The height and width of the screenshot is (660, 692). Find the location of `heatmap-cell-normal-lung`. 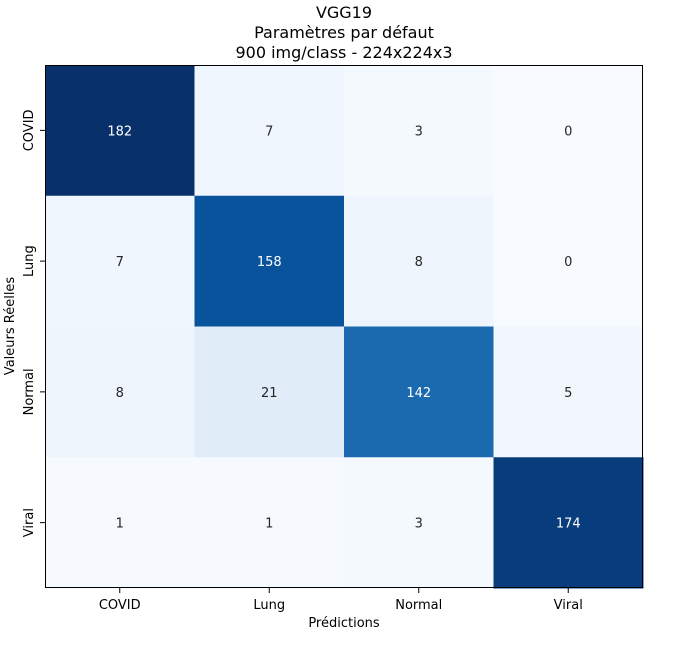

heatmap-cell-normal-lung is located at coordinates (269, 392).